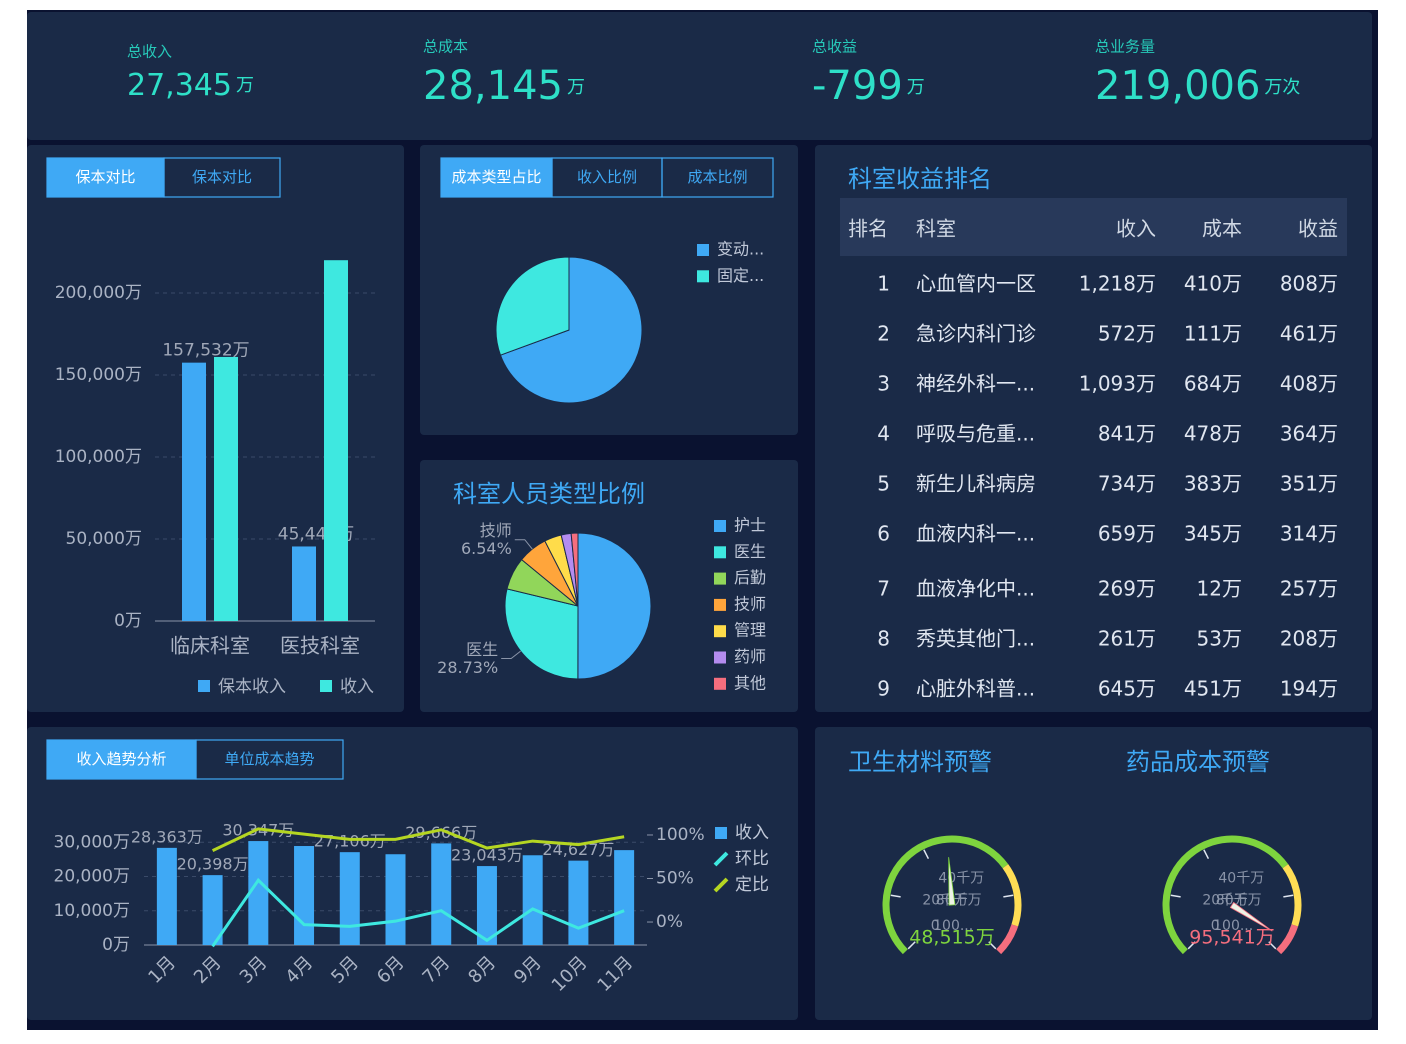 The image size is (1406, 1044). Describe the element at coordinates (750, 682) in the screenshot. I see `legend-label: 其他` at that location.